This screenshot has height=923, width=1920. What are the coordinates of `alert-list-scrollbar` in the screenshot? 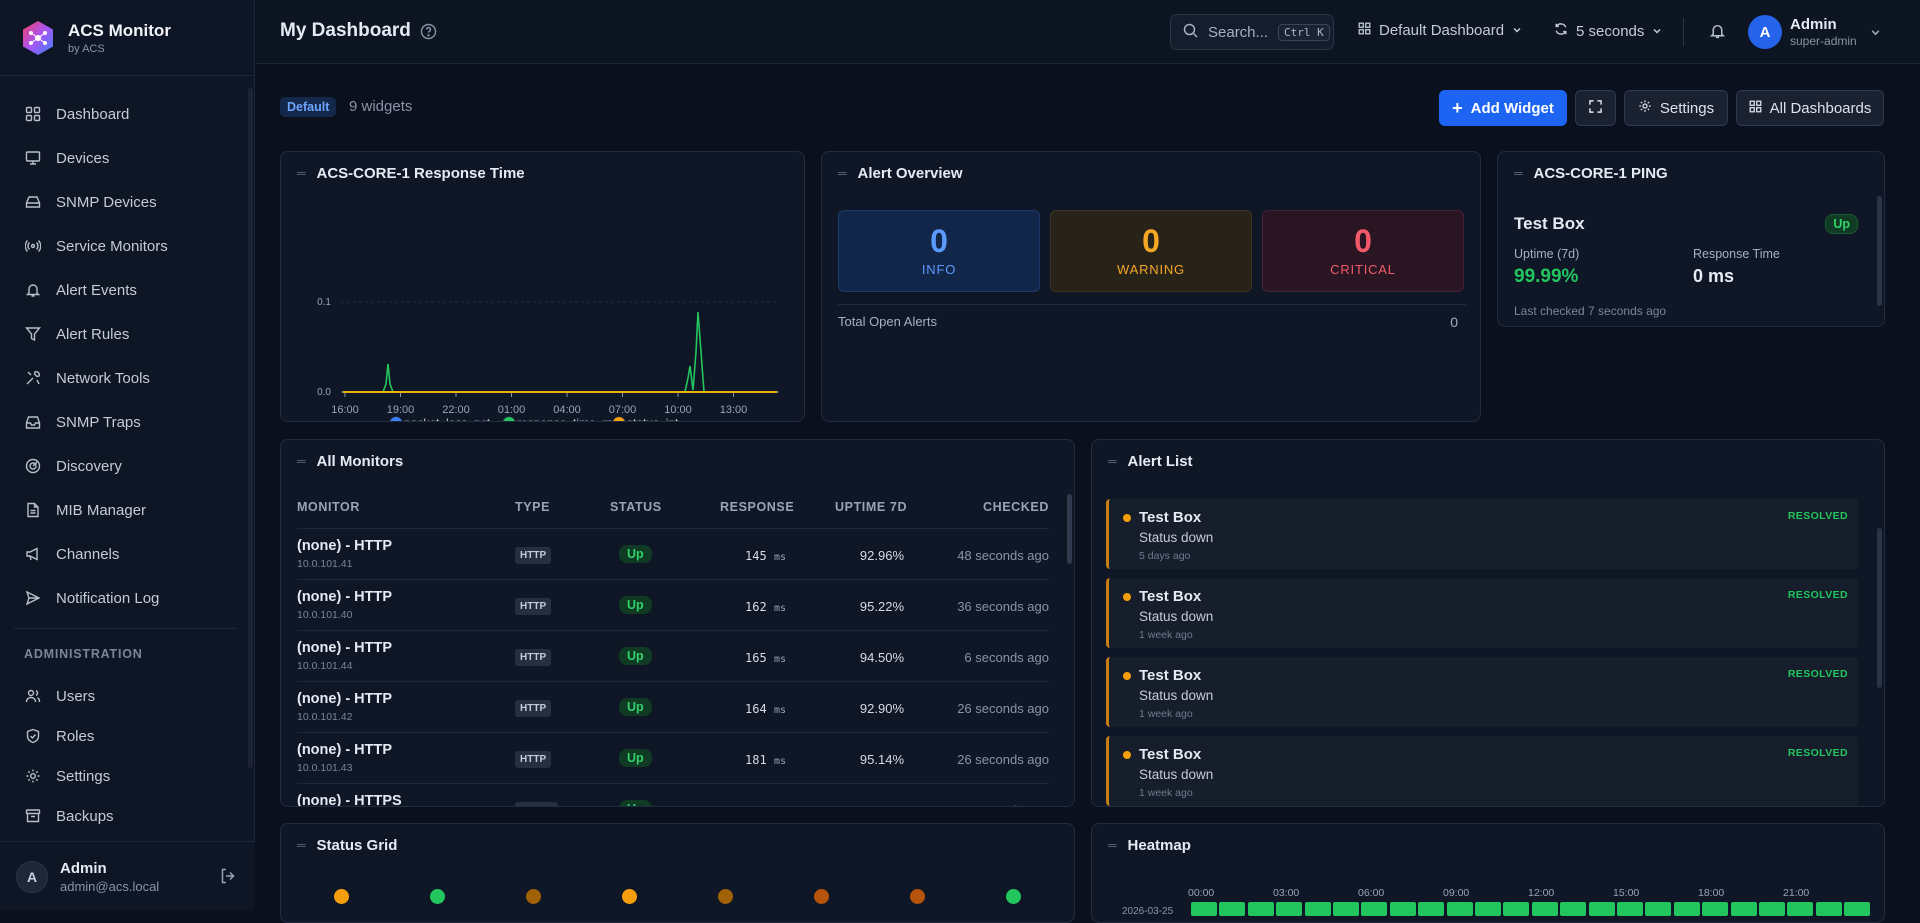 It's located at (1879, 608).